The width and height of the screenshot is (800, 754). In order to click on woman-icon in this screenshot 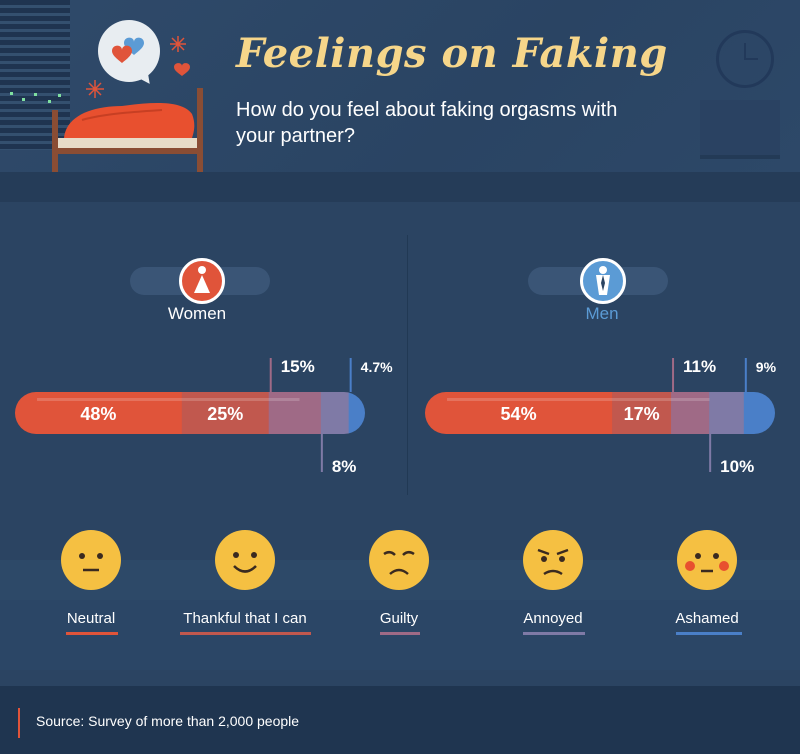, I will do `click(202, 281)`.